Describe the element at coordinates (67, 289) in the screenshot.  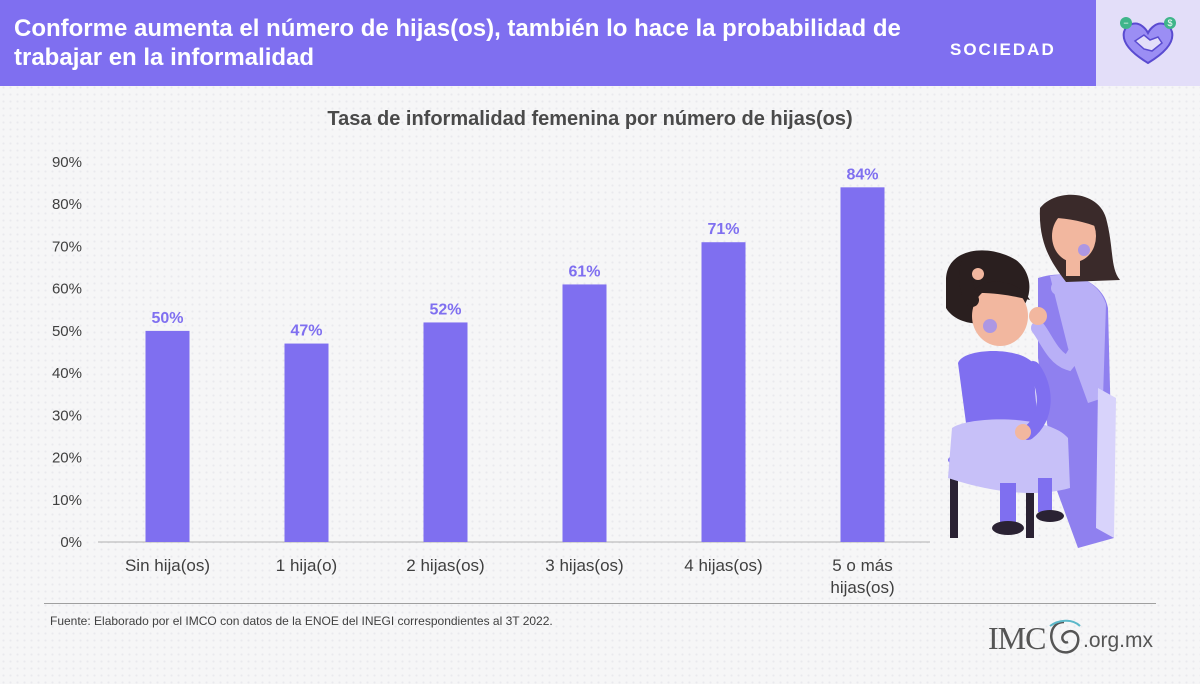
I see `y-tick-label: 60%` at that location.